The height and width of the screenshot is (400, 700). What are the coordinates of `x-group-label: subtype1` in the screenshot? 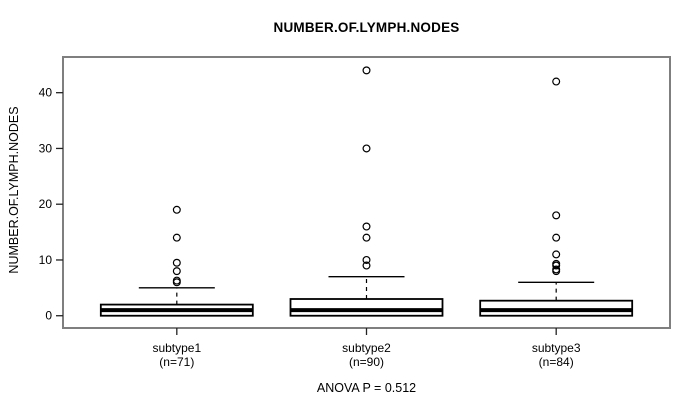 It's located at (176, 348).